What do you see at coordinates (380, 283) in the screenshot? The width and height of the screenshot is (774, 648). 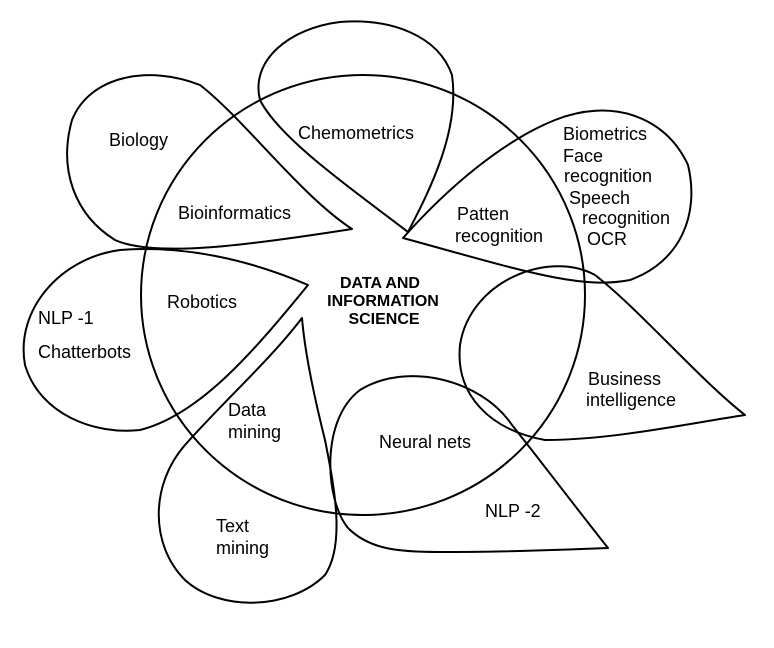 I see `center-title-line1: DATA AND` at bounding box center [380, 283].